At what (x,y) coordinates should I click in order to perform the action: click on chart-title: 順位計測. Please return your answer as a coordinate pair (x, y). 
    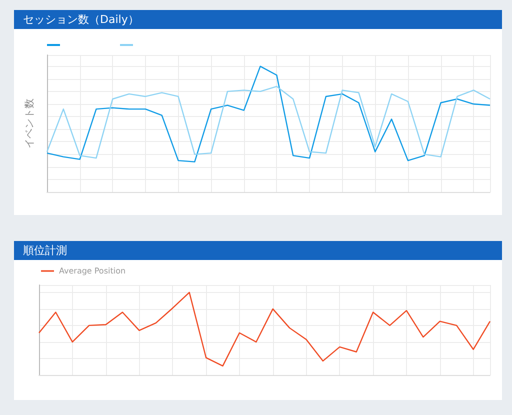
    Looking at the image, I should click on (258, 250).